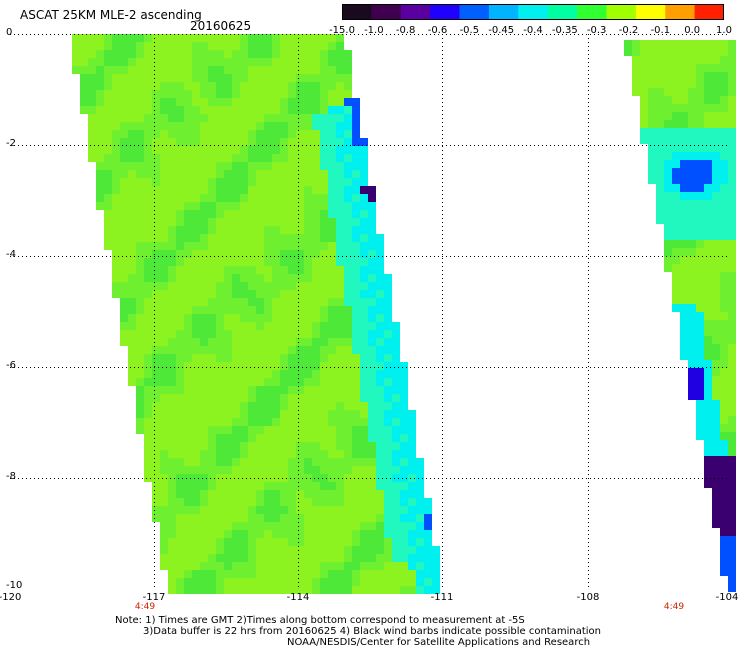 This screenshot has width=740, height=650. I want to click on y-label-1: -2, so click(11, 143).